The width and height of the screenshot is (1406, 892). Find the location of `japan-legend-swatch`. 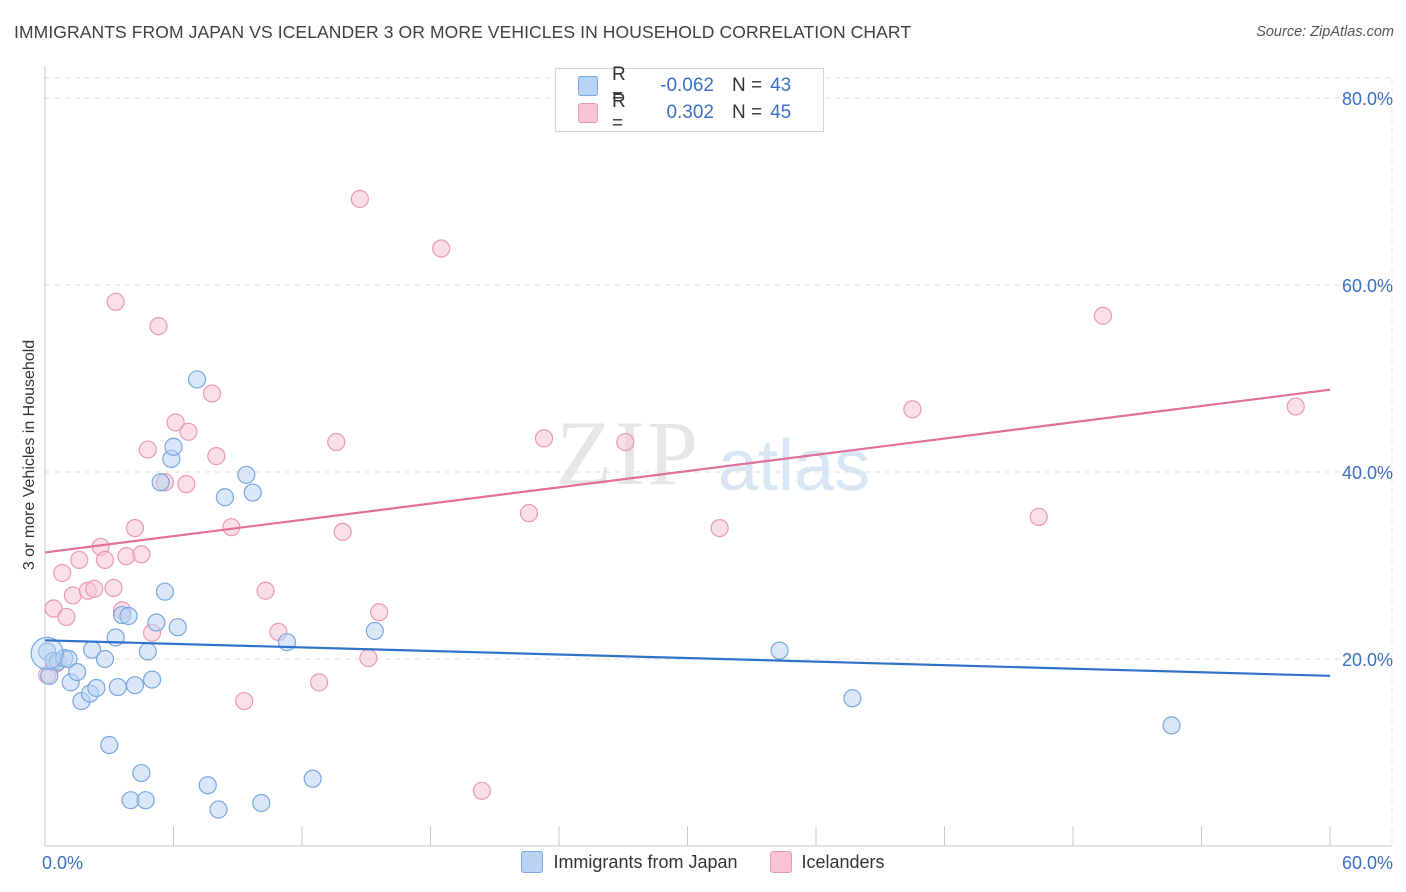

japan-legend-swatch is located at coordinates (532, 862).